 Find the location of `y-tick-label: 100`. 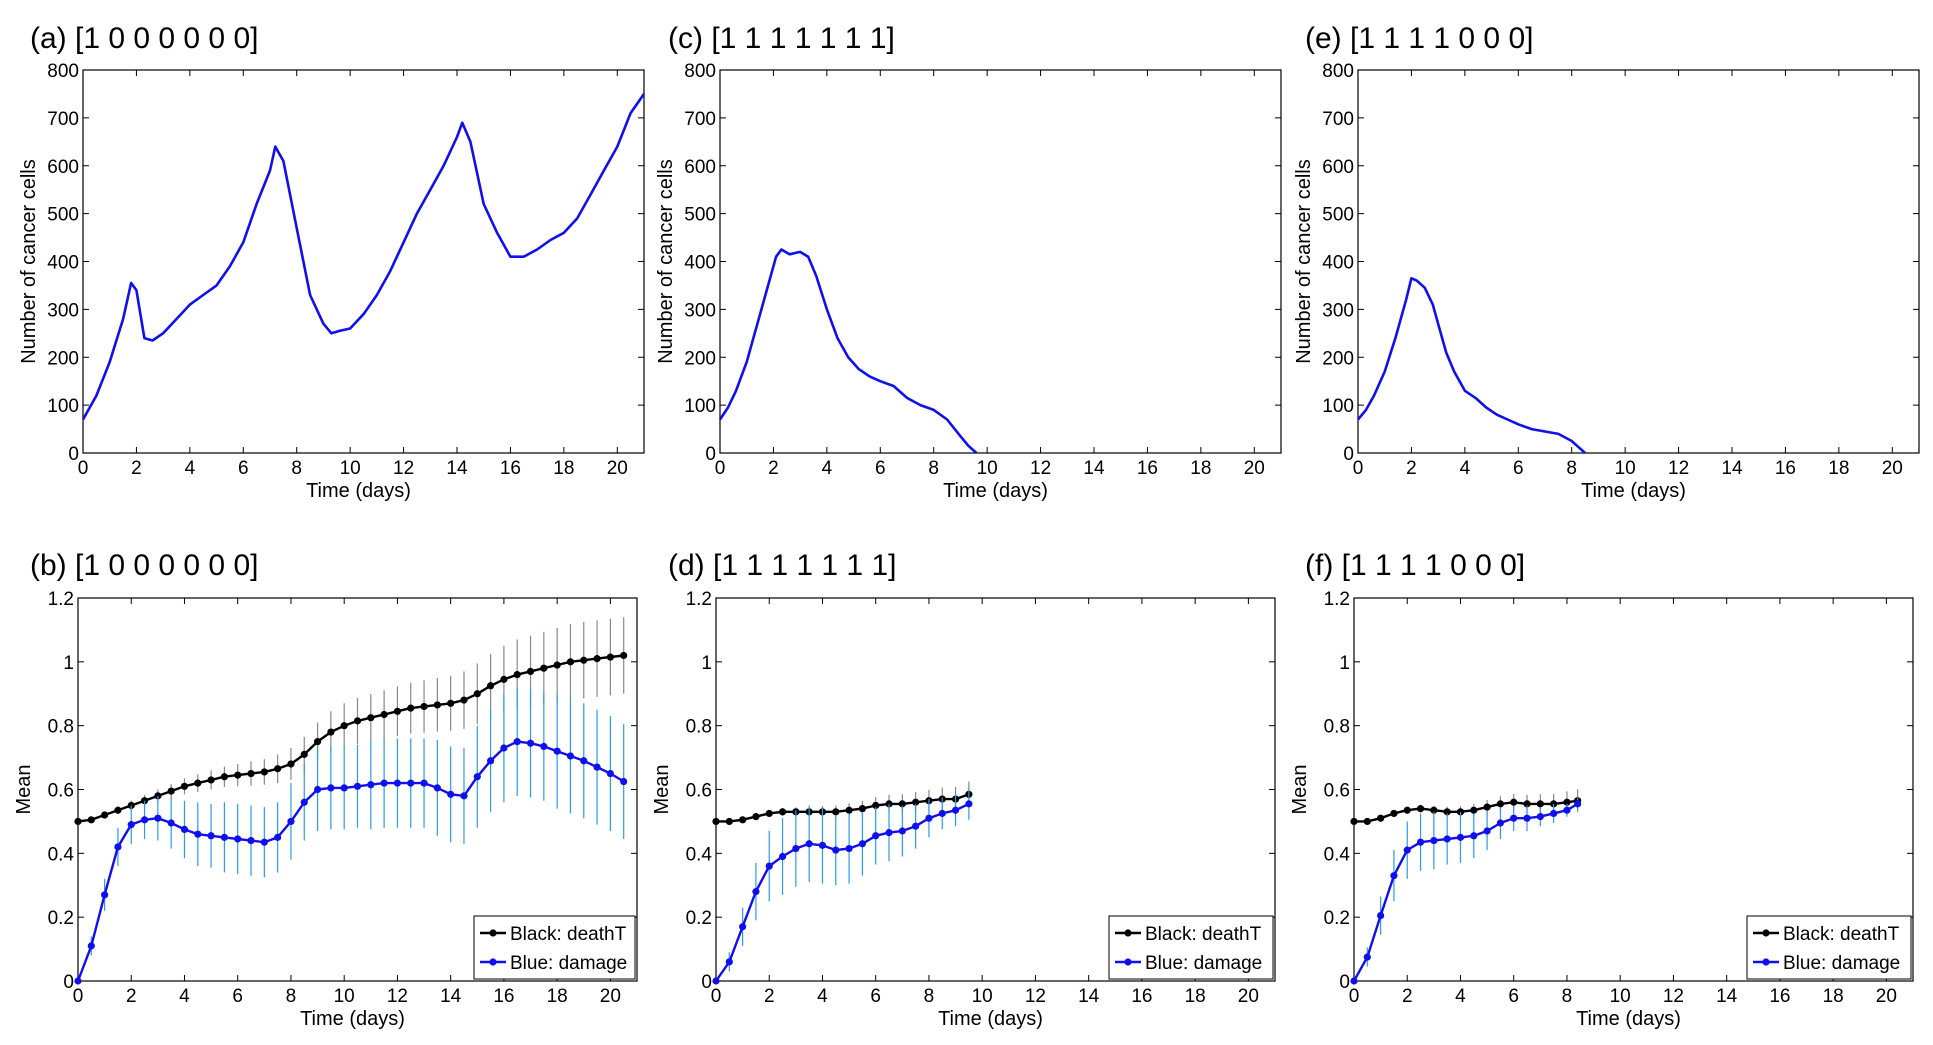

y-tick-label: 100 is located at coordinates (700, 406).